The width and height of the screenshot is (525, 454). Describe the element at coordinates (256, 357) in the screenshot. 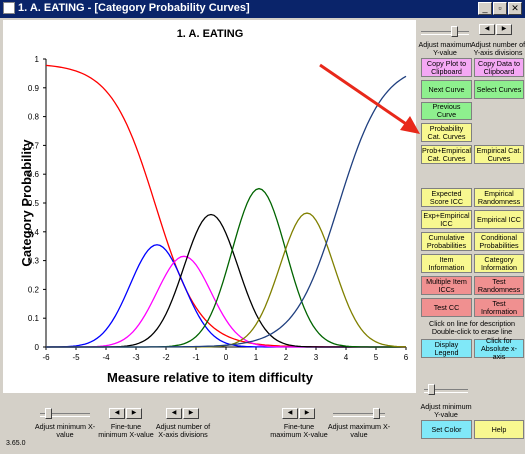

I see `x-tick-label: 1` at that location.